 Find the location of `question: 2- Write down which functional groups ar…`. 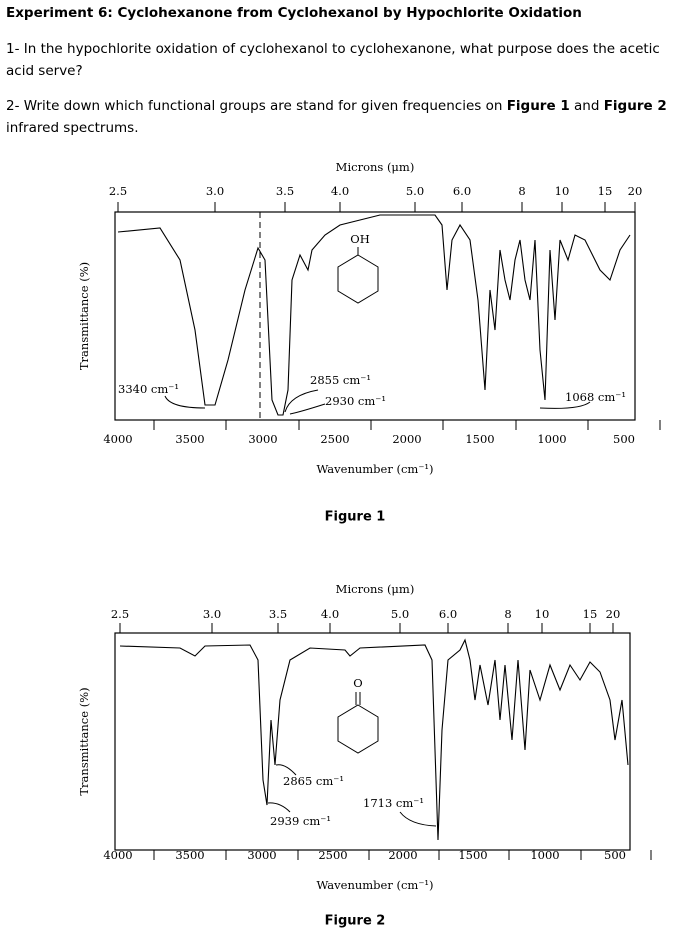

question: 2- Write down which functional groups ar… is located at coordinates (340, 117).